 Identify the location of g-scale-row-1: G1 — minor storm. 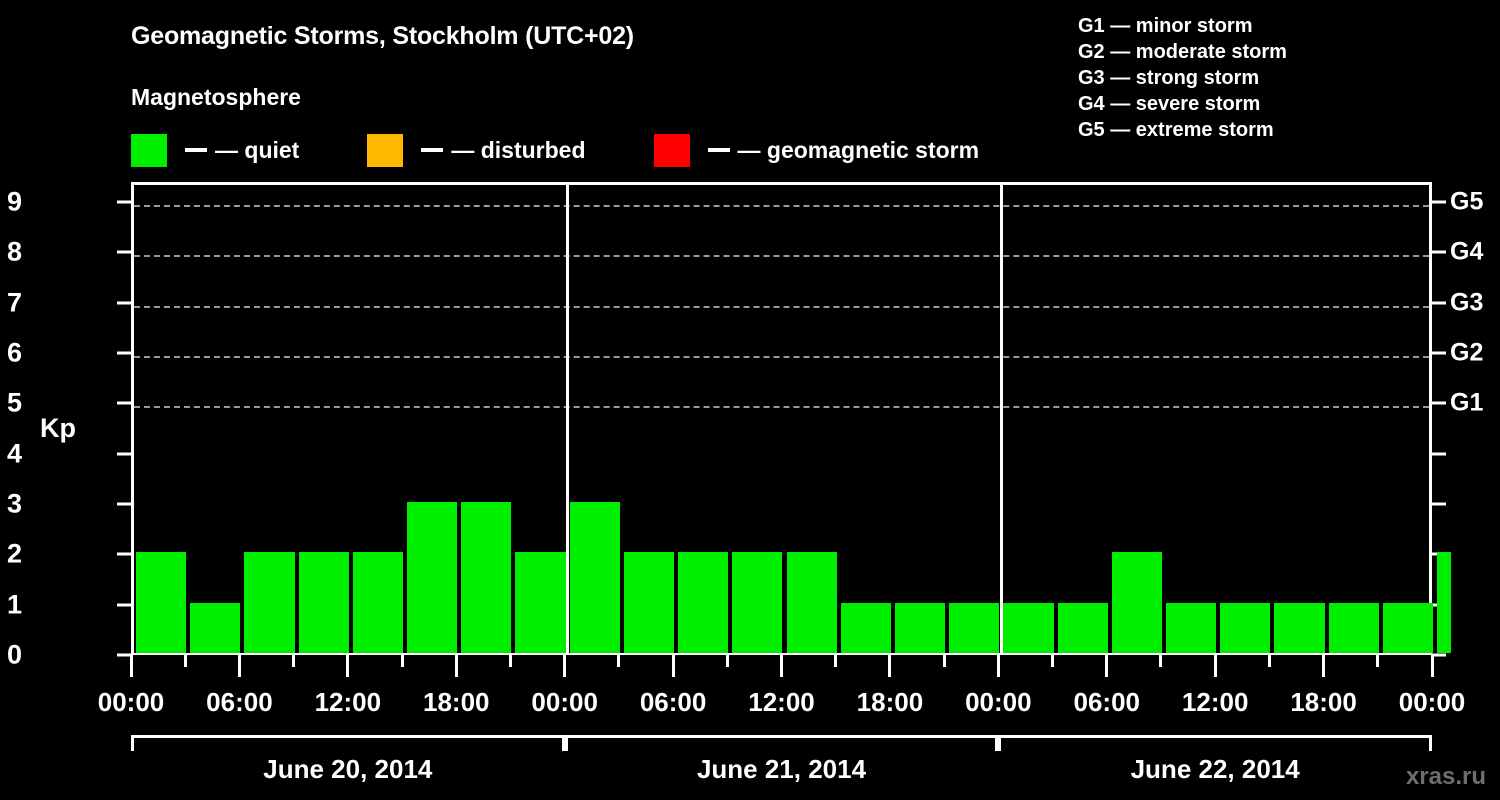
(1165, 26).